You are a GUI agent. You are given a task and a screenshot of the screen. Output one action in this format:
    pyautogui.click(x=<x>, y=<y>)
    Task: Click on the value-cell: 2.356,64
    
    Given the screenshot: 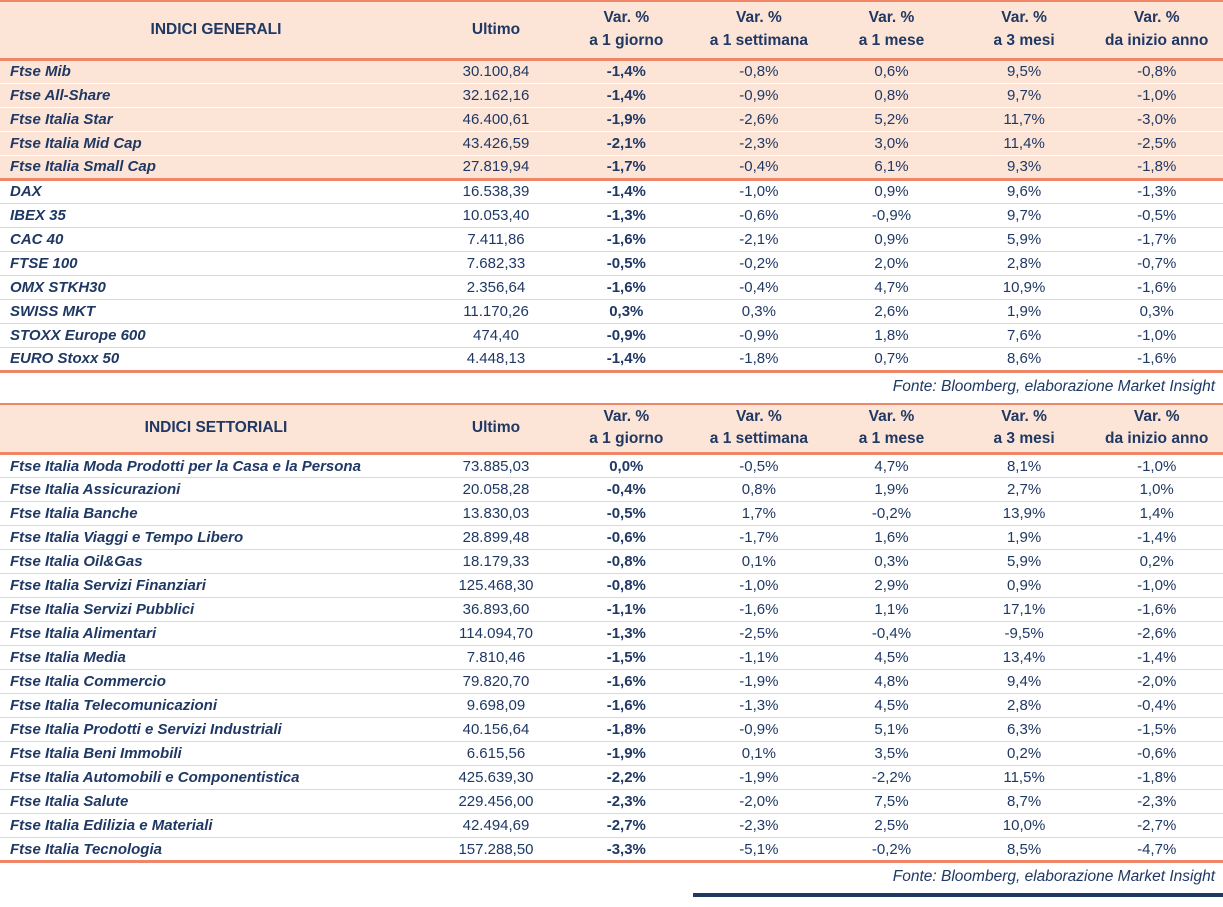 What is the action you would take?
    pyautogui.click(x=496, y=286)
    